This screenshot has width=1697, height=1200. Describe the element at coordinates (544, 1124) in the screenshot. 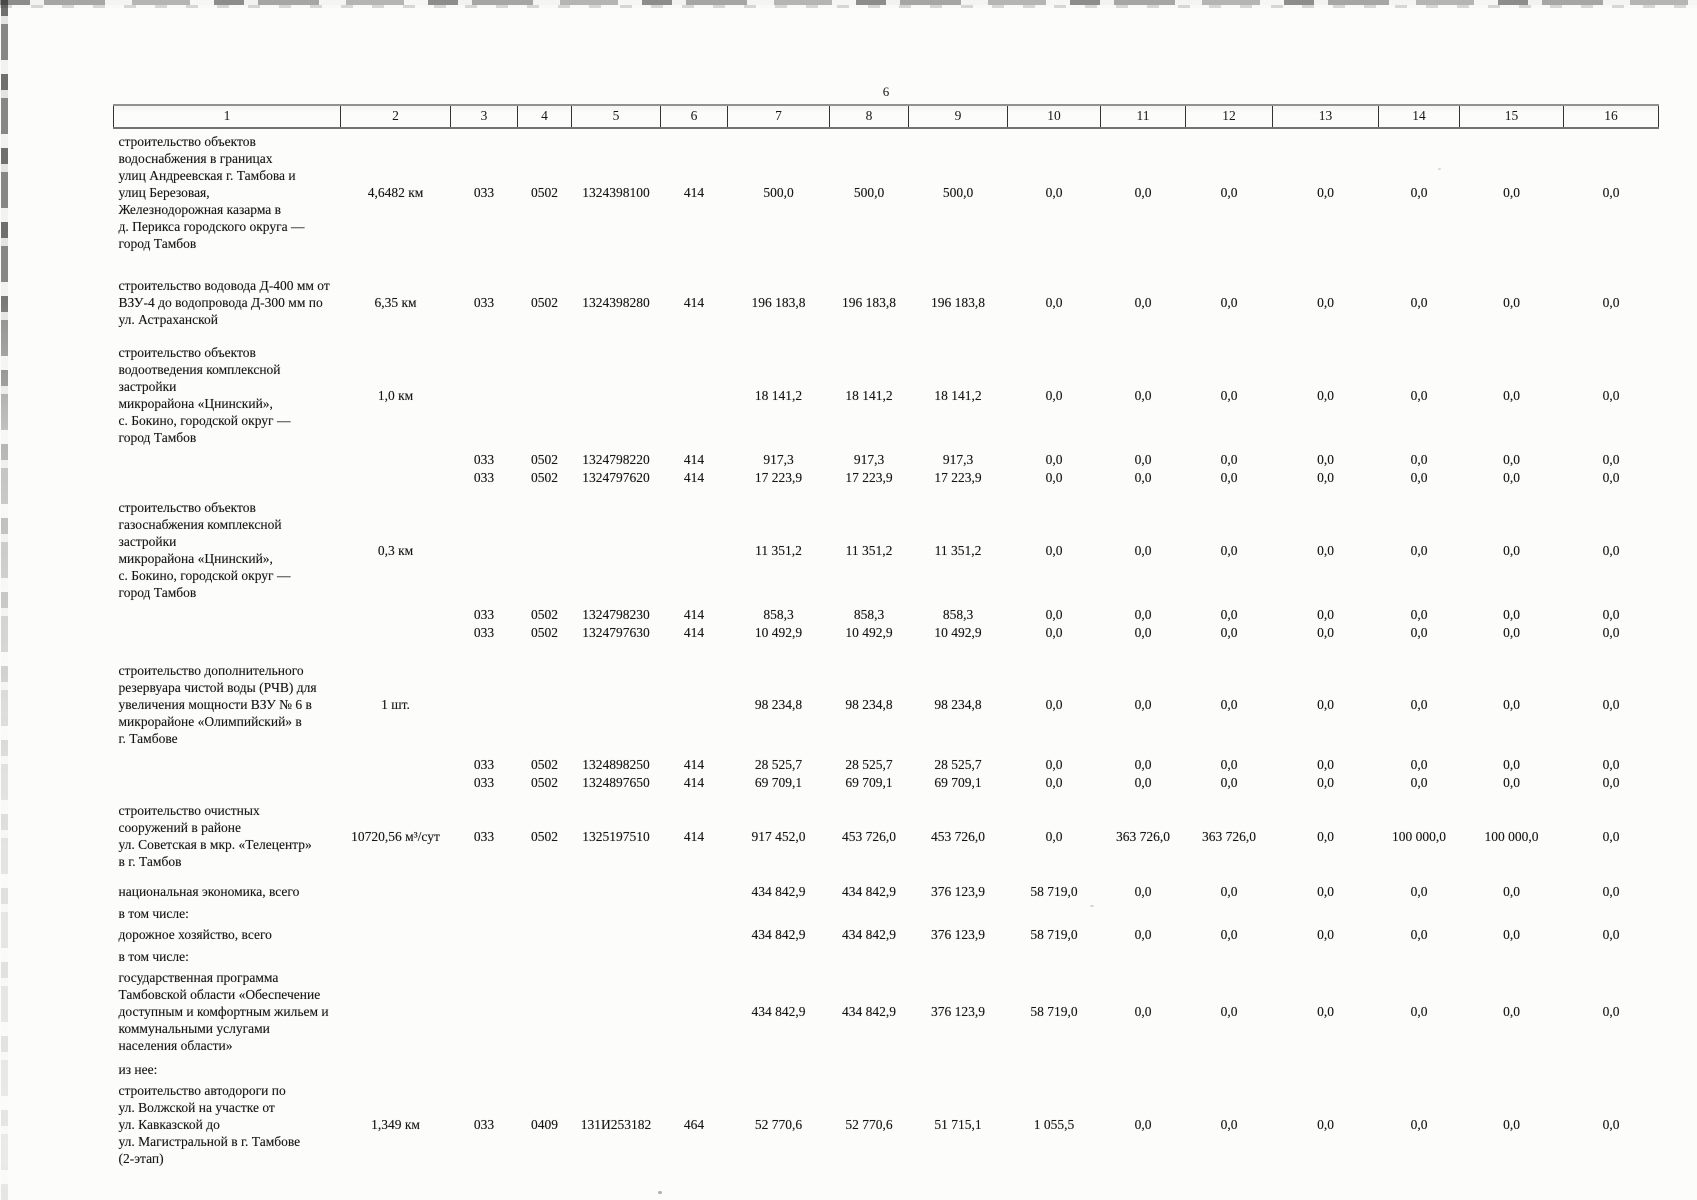

I see `section-code-cell: 0409` at that location.